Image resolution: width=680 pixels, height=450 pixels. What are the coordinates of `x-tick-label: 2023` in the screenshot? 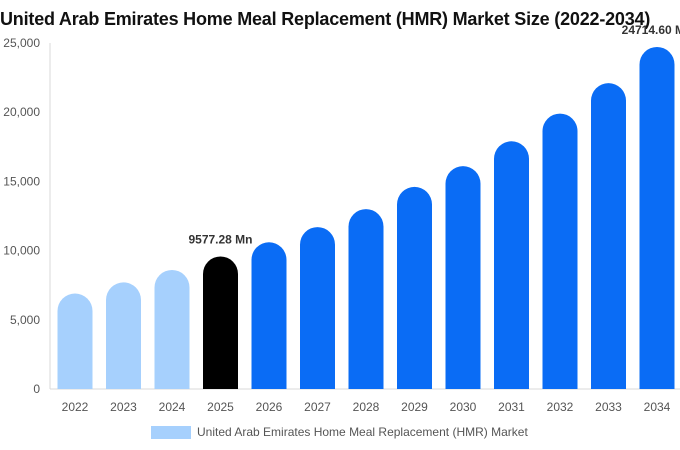 It's located at (123, 407).